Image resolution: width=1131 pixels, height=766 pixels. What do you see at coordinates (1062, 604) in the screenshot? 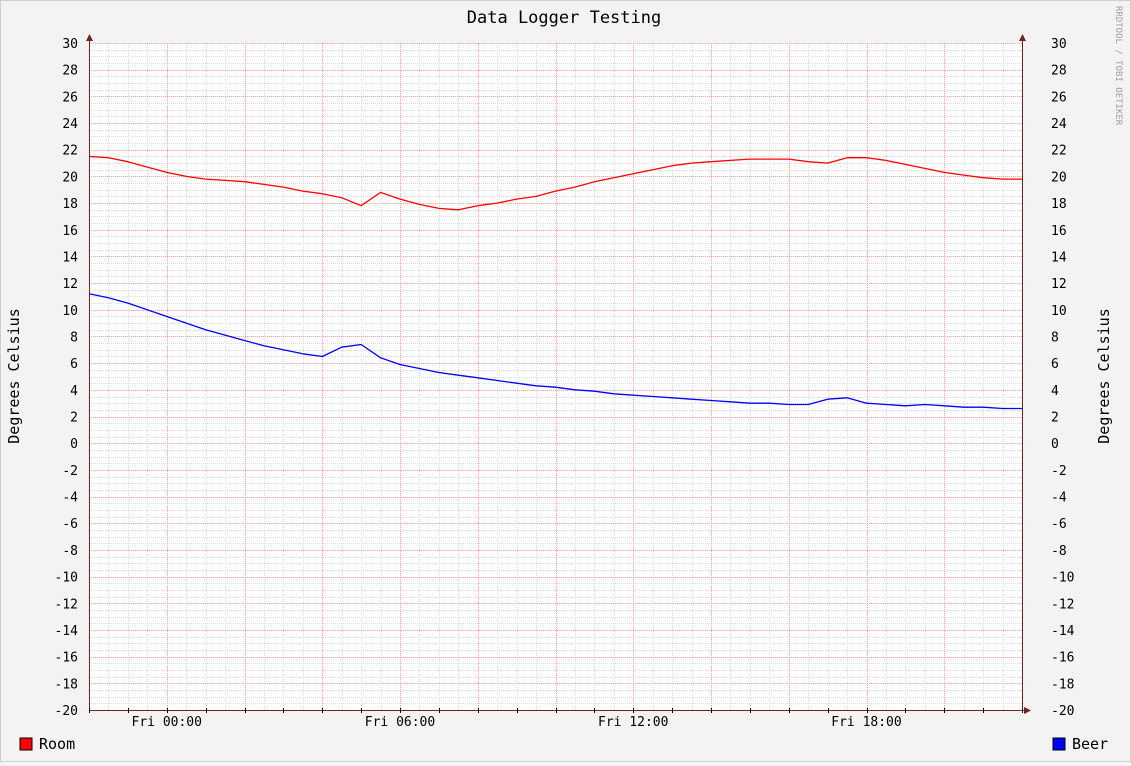
I see `y-tick-label-right: -12` at bounding box center [1062, 604].